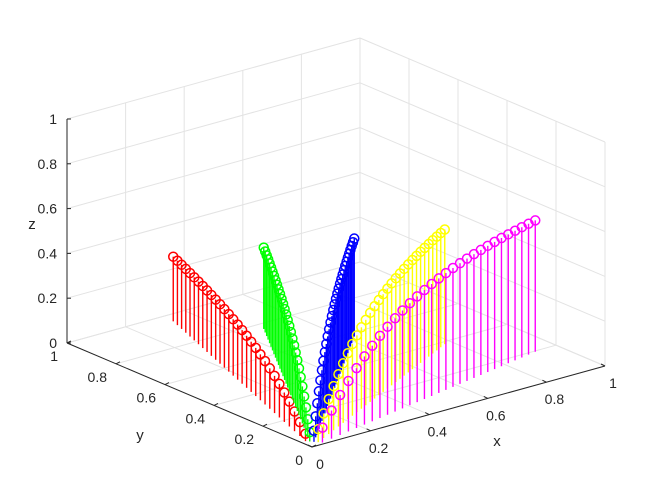 The width and height of the screenshot is (667, 500). What do you see at coordinates (555, 399) in the screenshot?
I see `x-tick-label-4: 0.8` at bounding box center [555, 399].